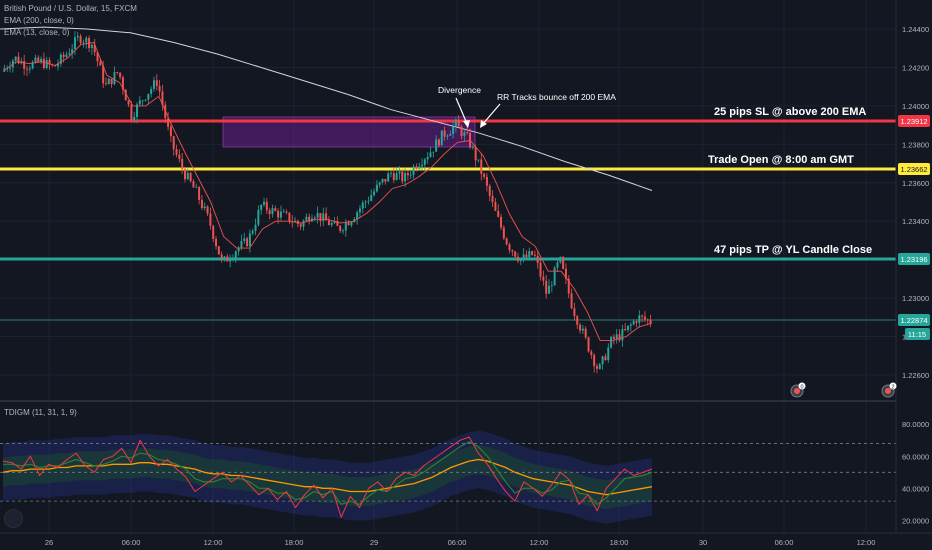  What do you see at coordinates (798, 390) in the screenshot?
I see `event-marker-icon: 0` at bounding box center [798, 390].